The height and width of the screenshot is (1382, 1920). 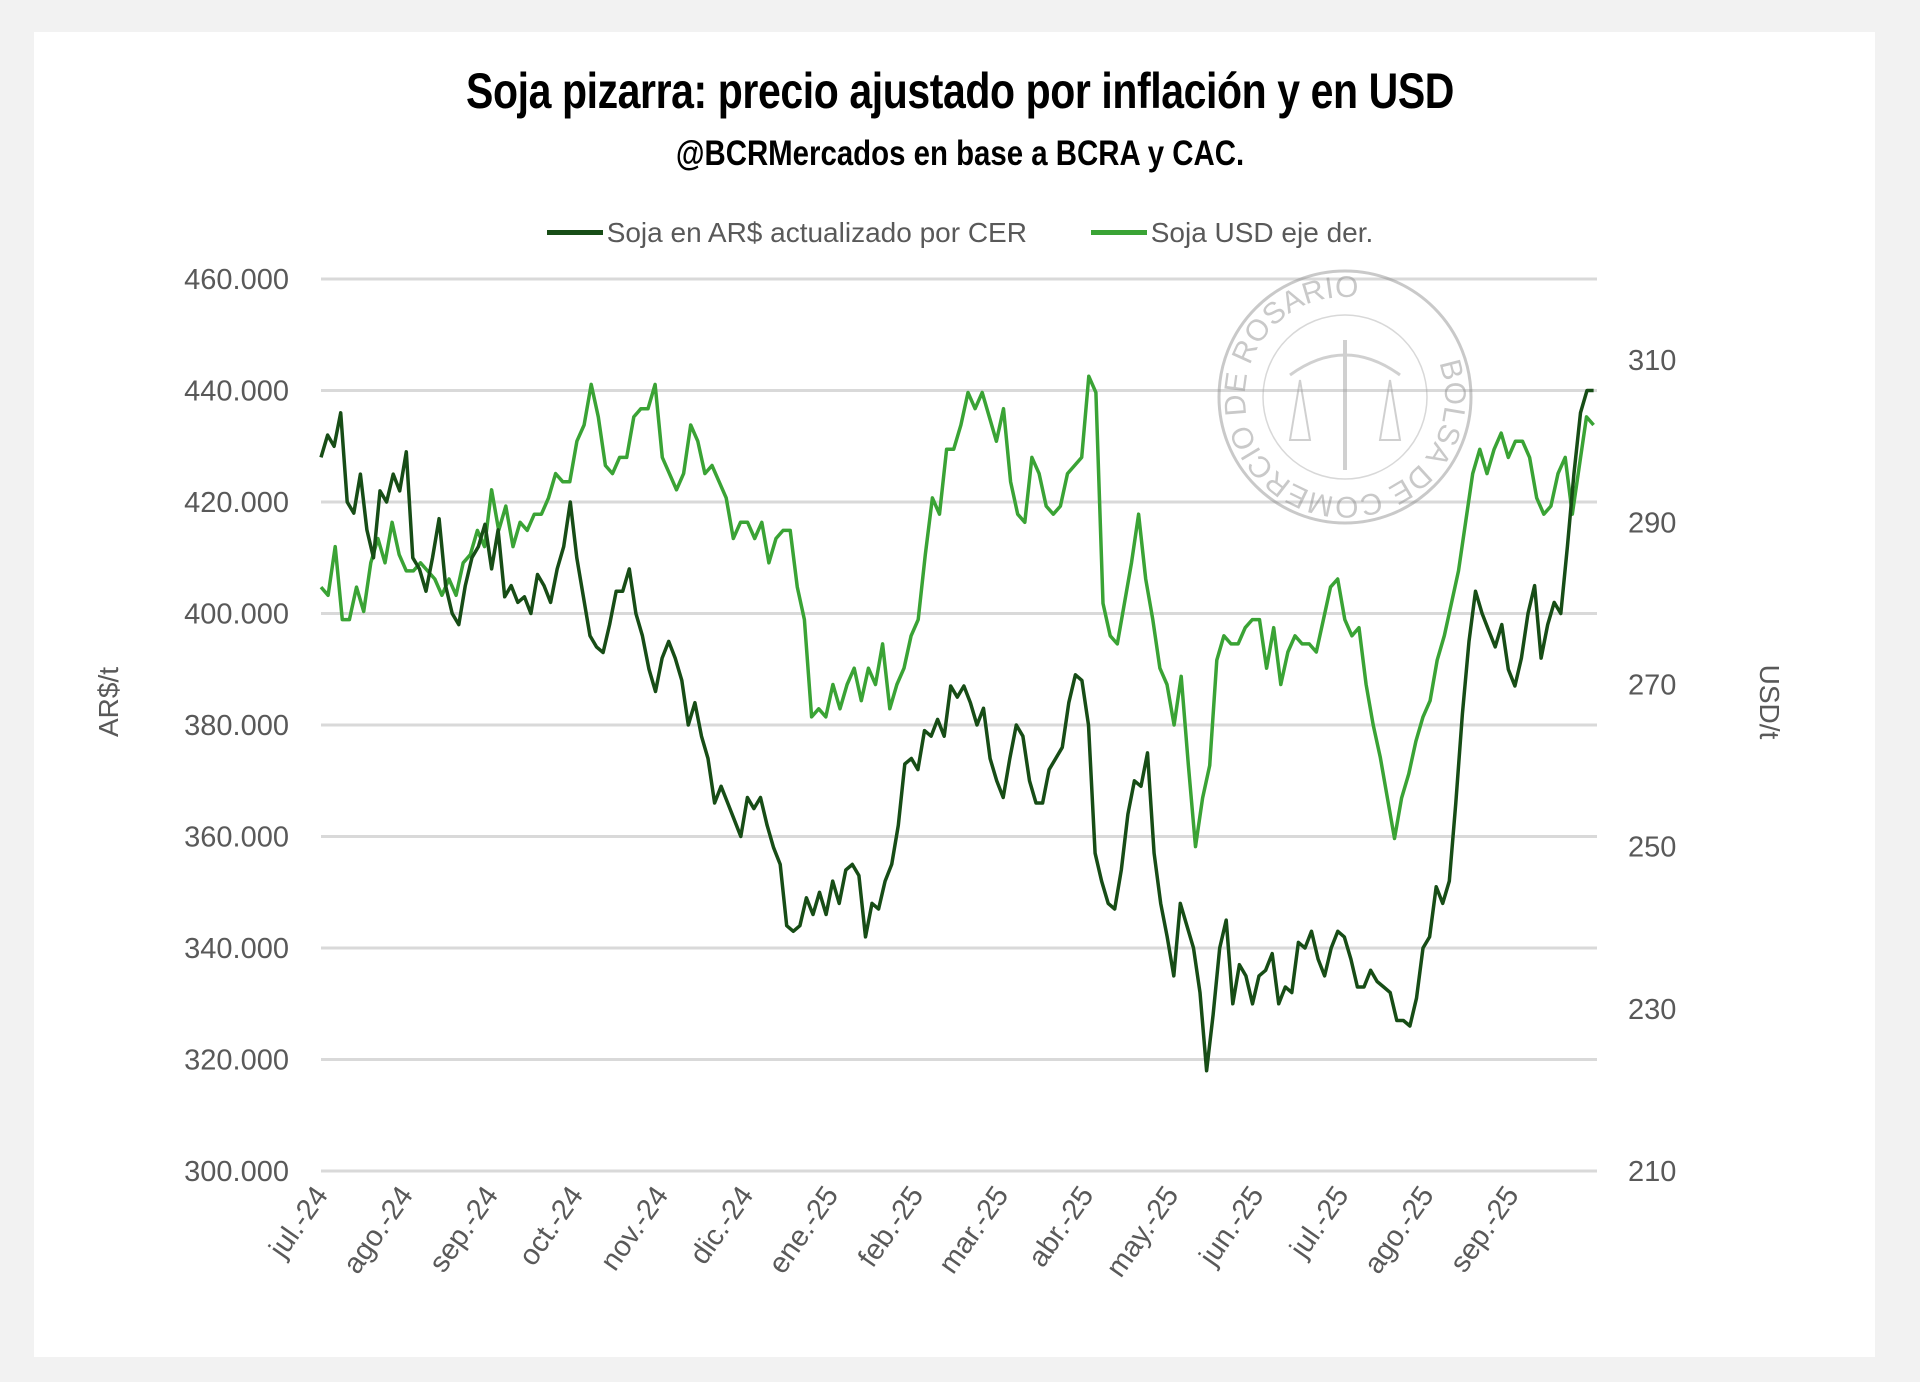 What do you see at coordinates (891, 1227) in the screenshot?
I see `x-tick-label: feb.-25` at bounding box center [891, 1227].